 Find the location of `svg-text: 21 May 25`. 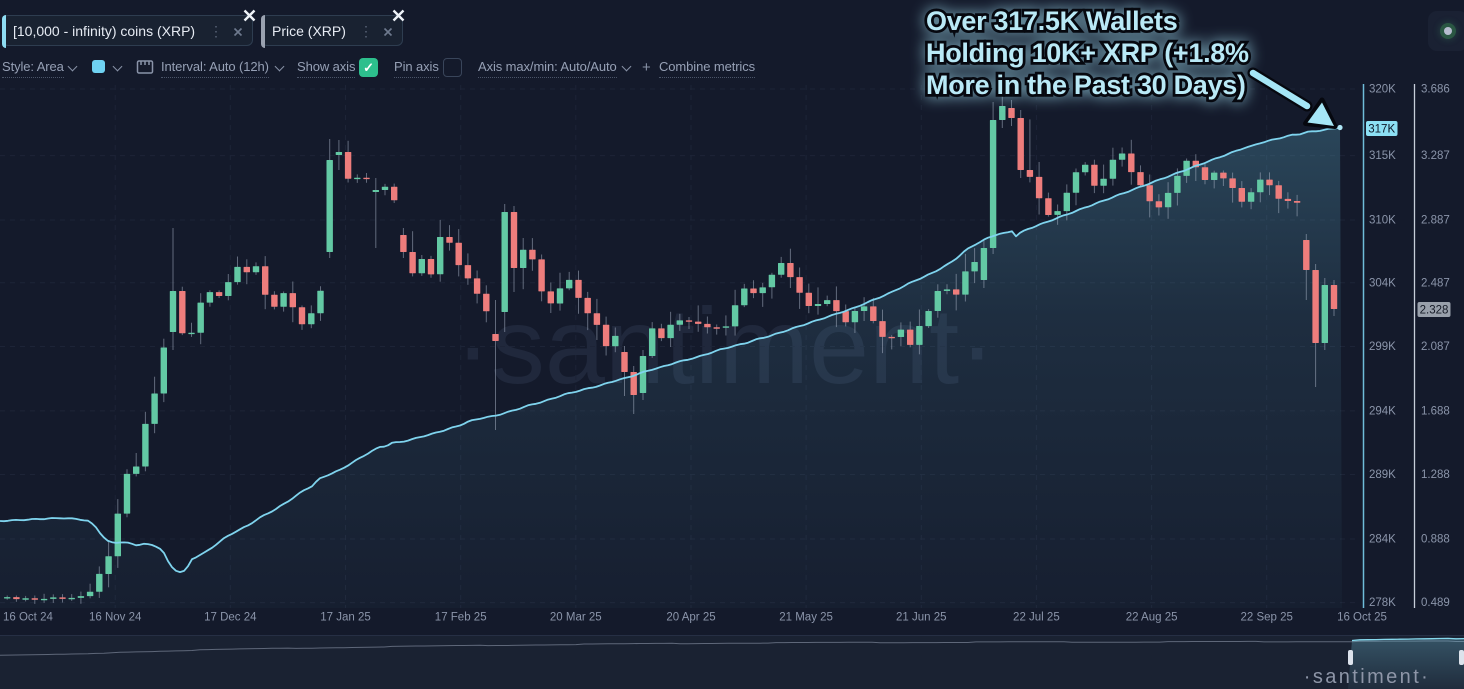

svg-text: 21 May 25 is located at coordinates (806, 618).